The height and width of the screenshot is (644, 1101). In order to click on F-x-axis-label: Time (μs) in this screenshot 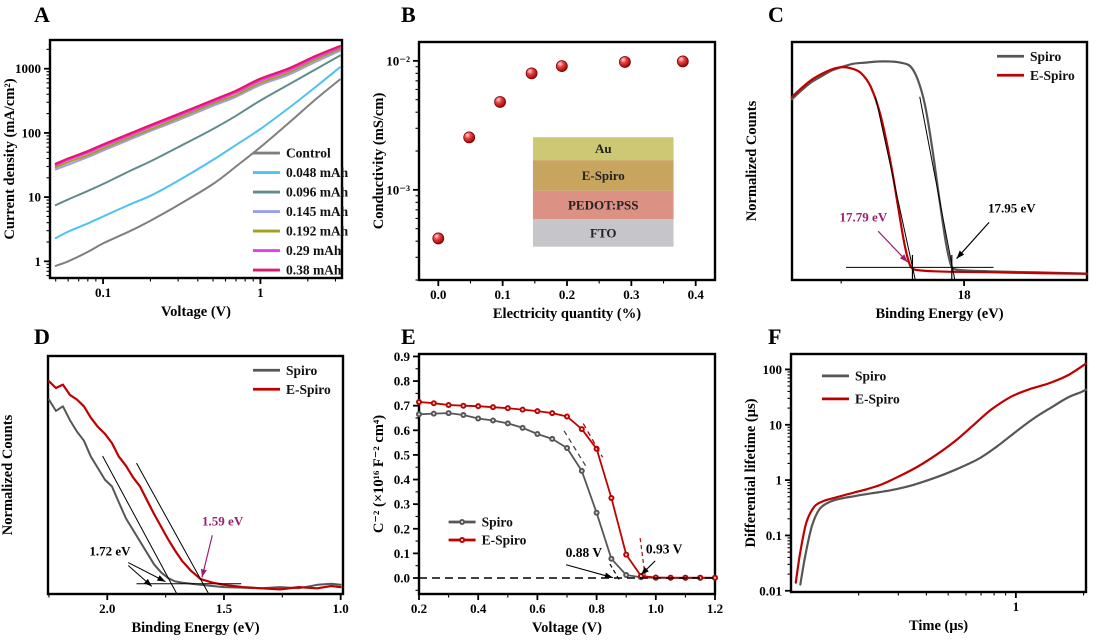, I will do `click(938, 626)`.